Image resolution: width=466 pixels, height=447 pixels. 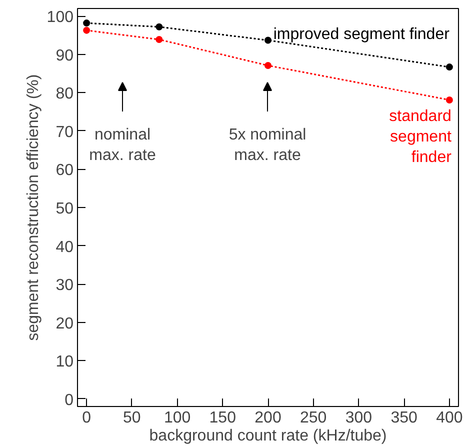 What do you see at coordinates (268, 436) in the screenshot?
I see `x-axis-title: background count rate (kHz/tube)` at bounding box center [268, 436].